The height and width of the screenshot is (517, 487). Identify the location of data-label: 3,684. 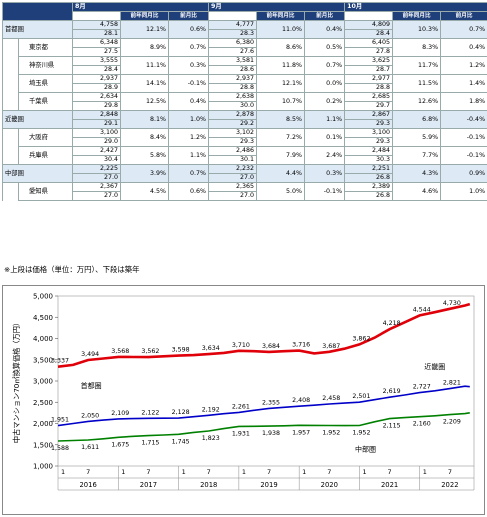
(271, 346).